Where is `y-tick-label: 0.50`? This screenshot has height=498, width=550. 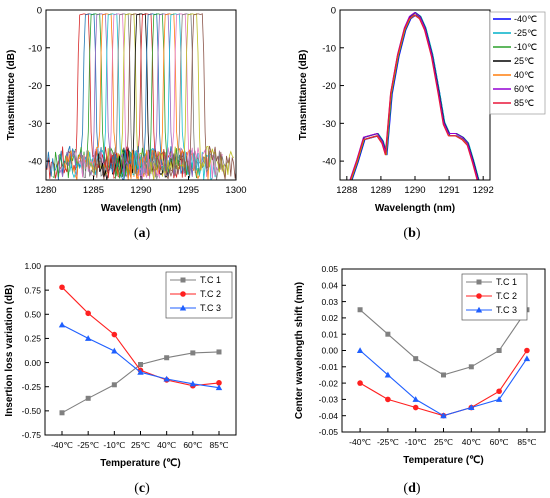 y-tick-label: 0.50 is located at coordinates (32, 314).